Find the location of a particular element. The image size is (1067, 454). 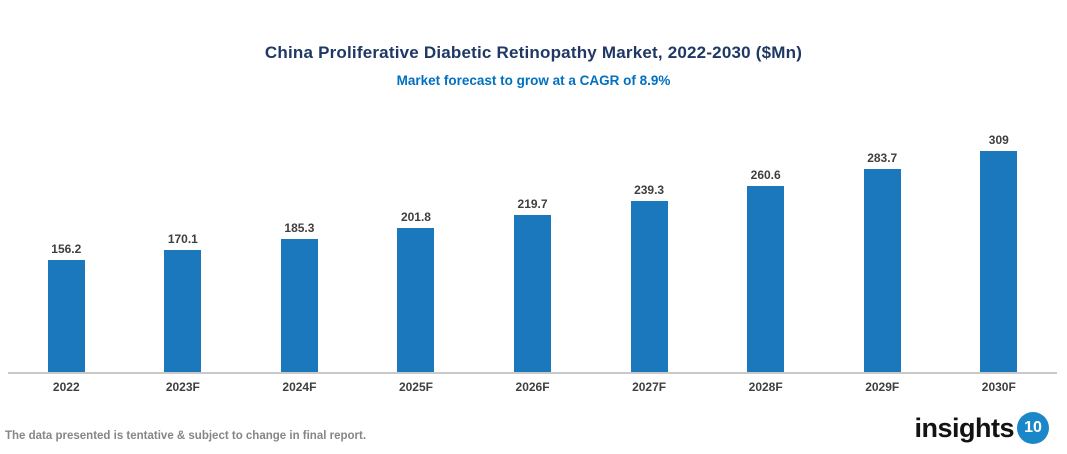

x-axis-label-2030F: 2030F is located at coordinates (998, 387).